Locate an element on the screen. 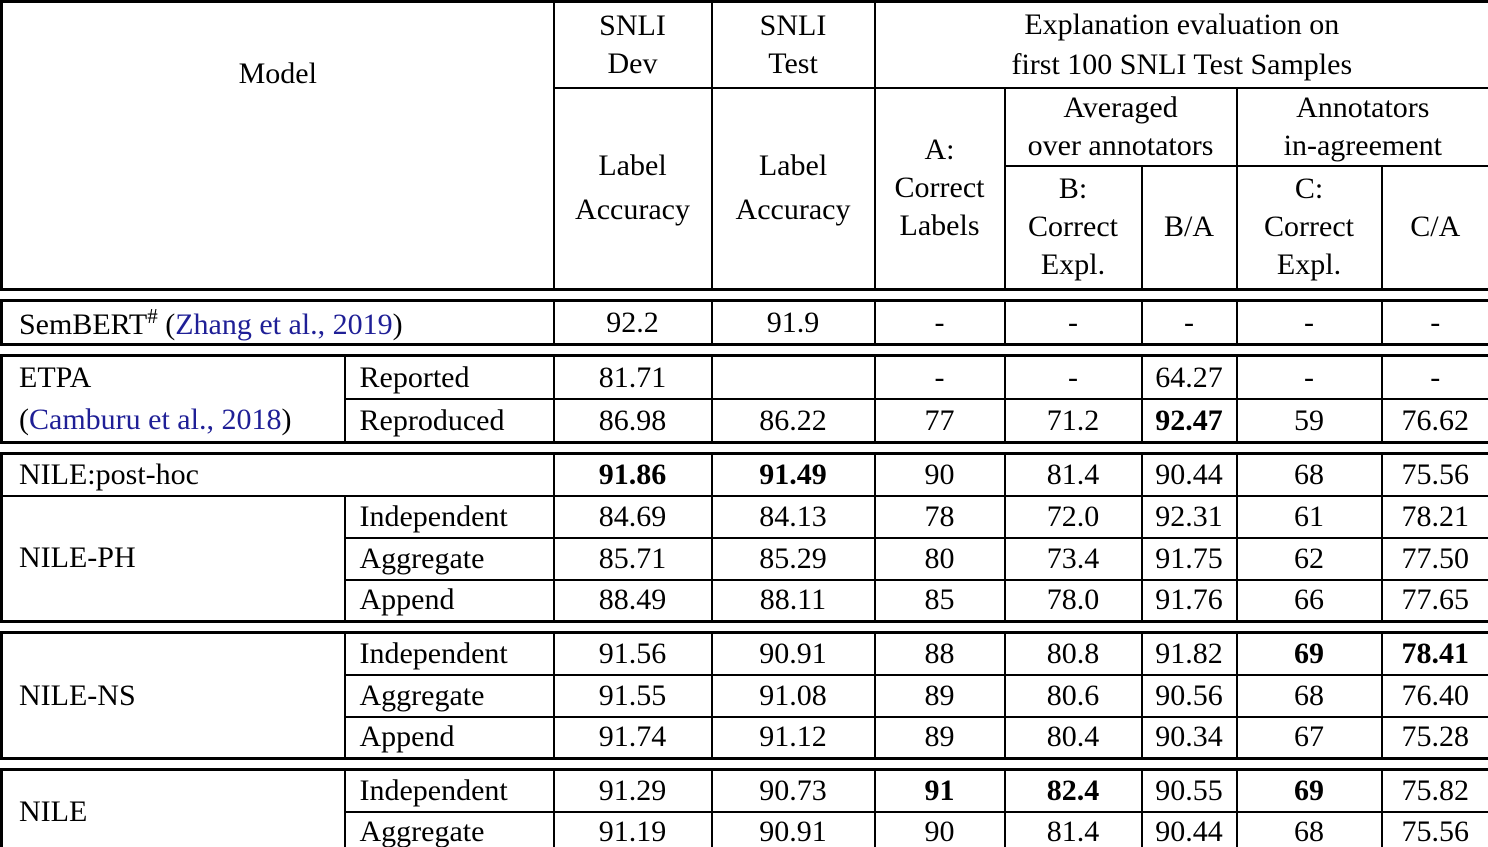  citation-link-zhang-2019: Zhang et al., 2019 is located at coordinates (284, 324).